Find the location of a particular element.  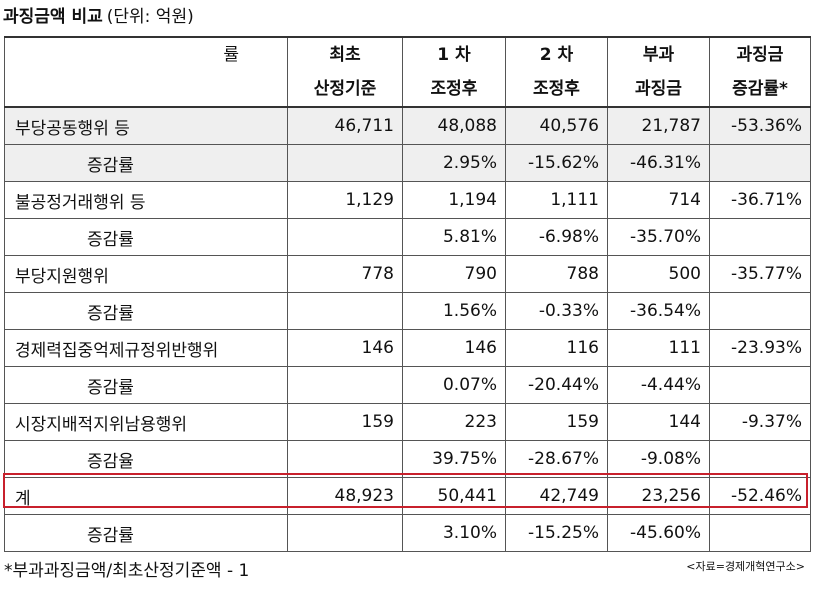

rate-value: 39.75% is located at coordinates (454, 459).